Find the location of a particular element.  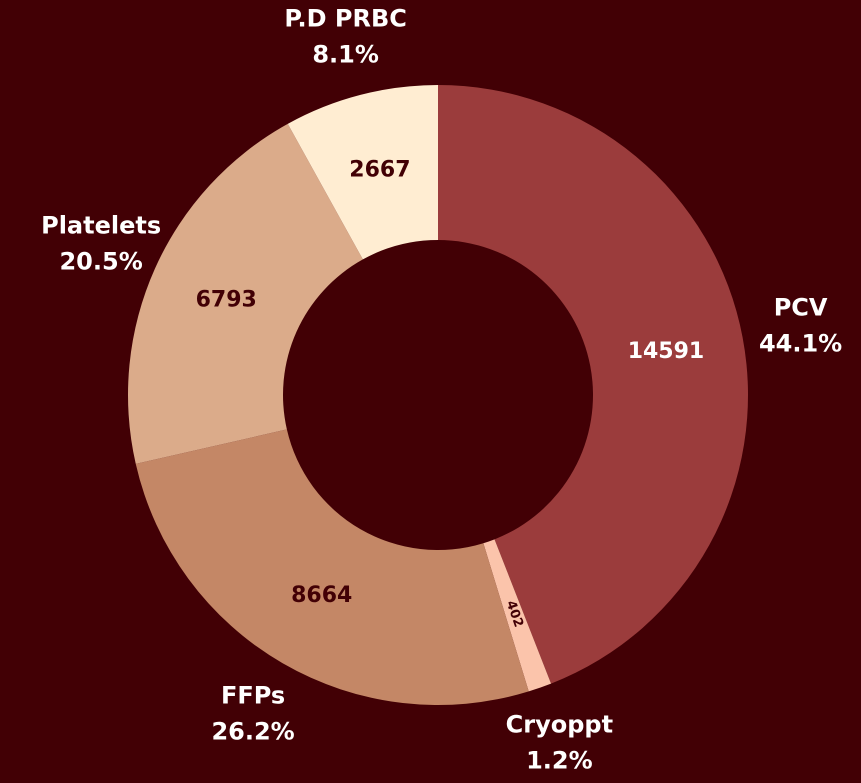

value-label: 6793 is located at coordinates (226, 299).